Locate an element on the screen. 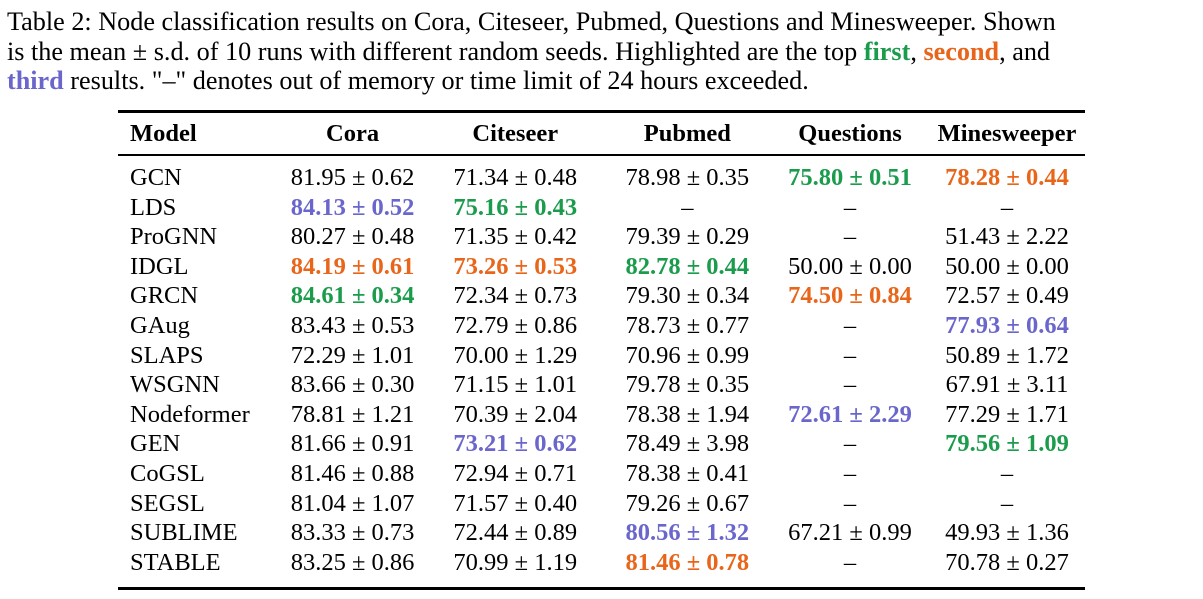 The height and width of the screenshot is (599, 1203). result-cell-second: 78.28 ± 0.44 is located at coordinates (1007, 177).